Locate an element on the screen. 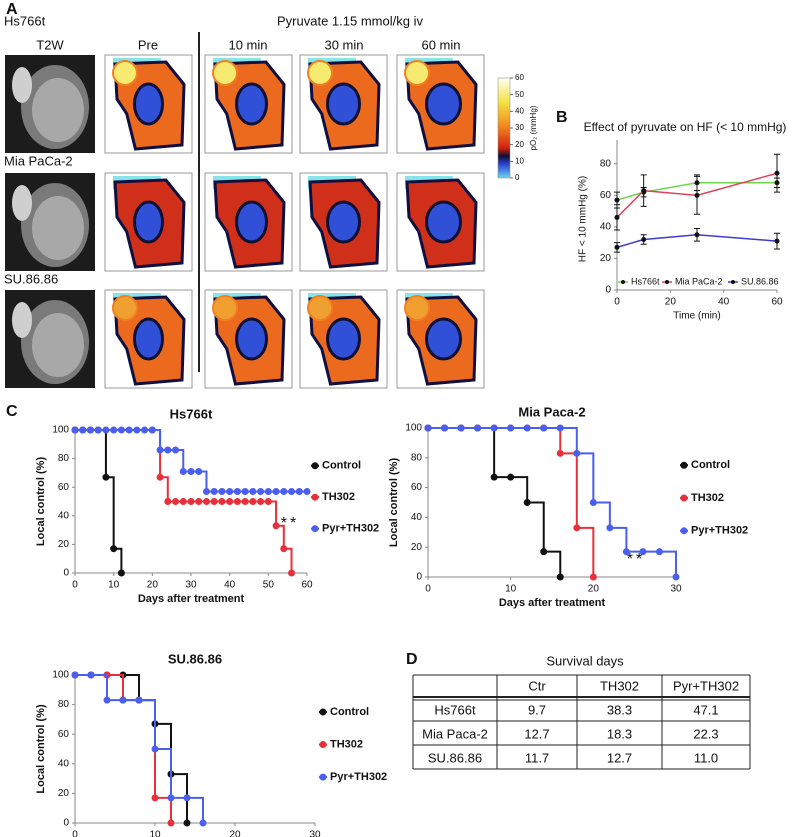 This screenshot has height=837, width=800. x-axis-label: Days after treatment is located at coordinates (552, 603).